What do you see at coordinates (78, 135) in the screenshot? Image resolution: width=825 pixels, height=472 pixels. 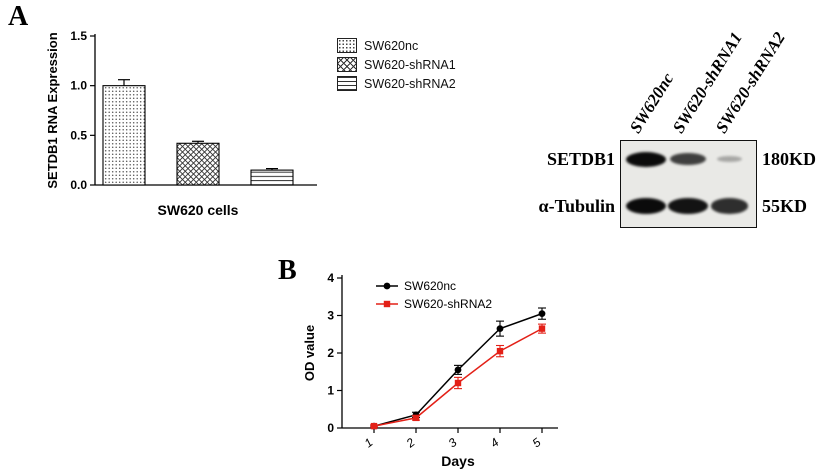 I see `y-tick-label: 0.5` at bounding box center [78, 135].